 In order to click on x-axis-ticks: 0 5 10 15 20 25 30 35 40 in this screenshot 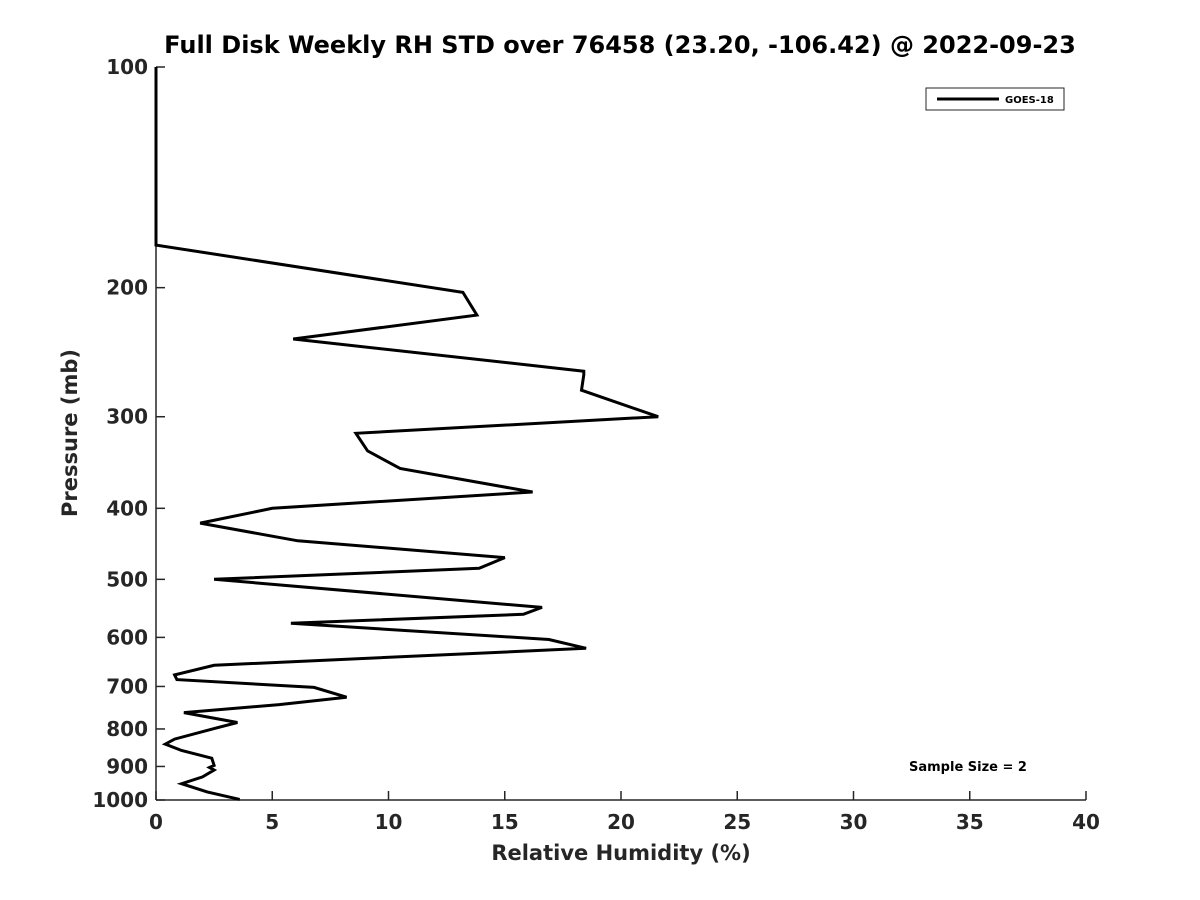, I will do `click(624, 812)`.